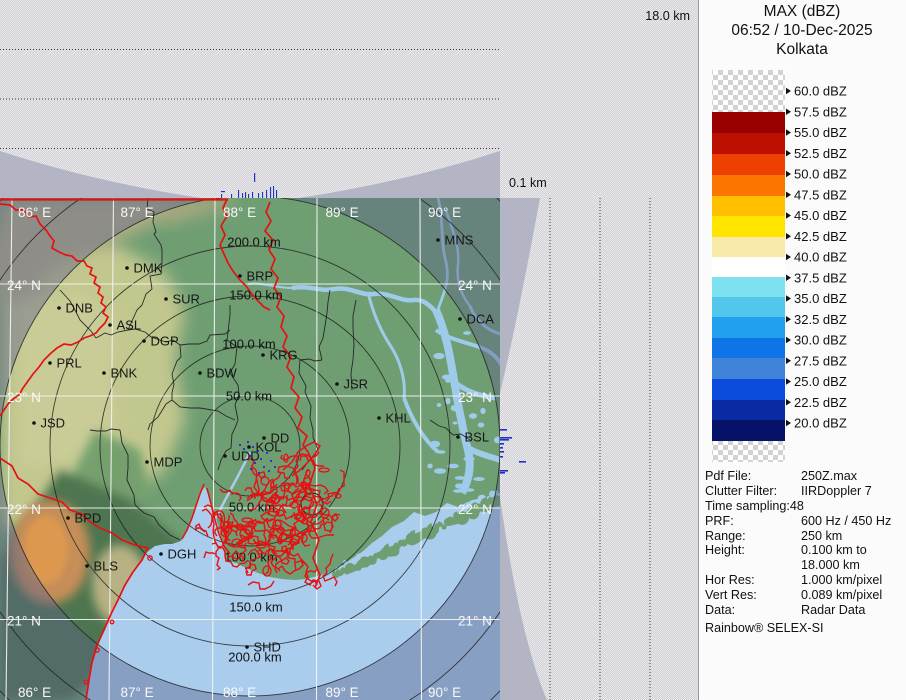  I want to click on svg-text: 45.0 dBZ, so click(820, 215).